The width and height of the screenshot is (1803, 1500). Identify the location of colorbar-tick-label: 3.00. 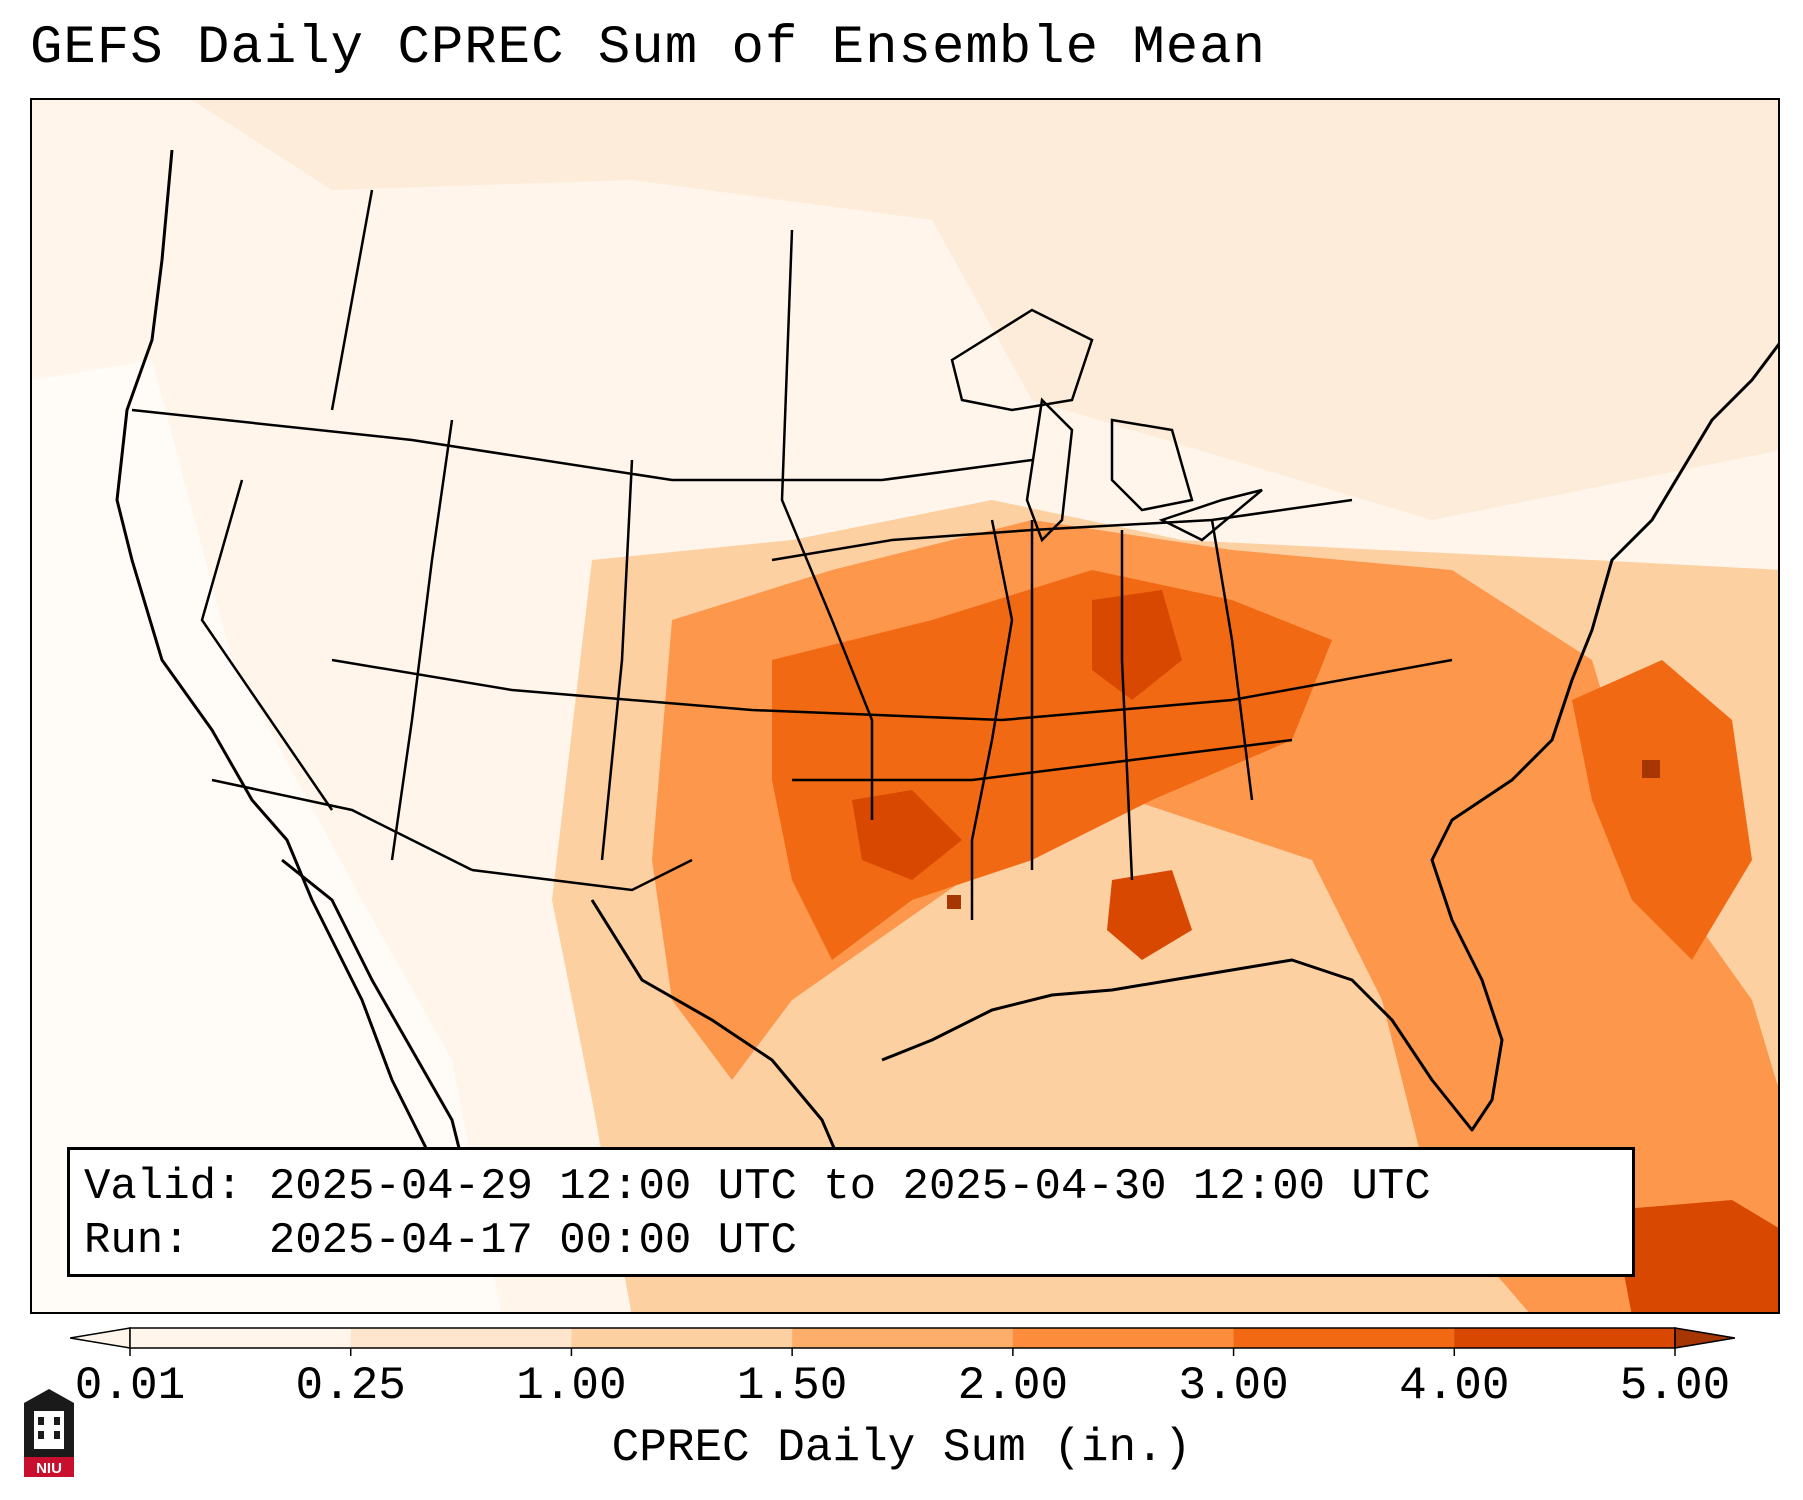
(1233, 1386).